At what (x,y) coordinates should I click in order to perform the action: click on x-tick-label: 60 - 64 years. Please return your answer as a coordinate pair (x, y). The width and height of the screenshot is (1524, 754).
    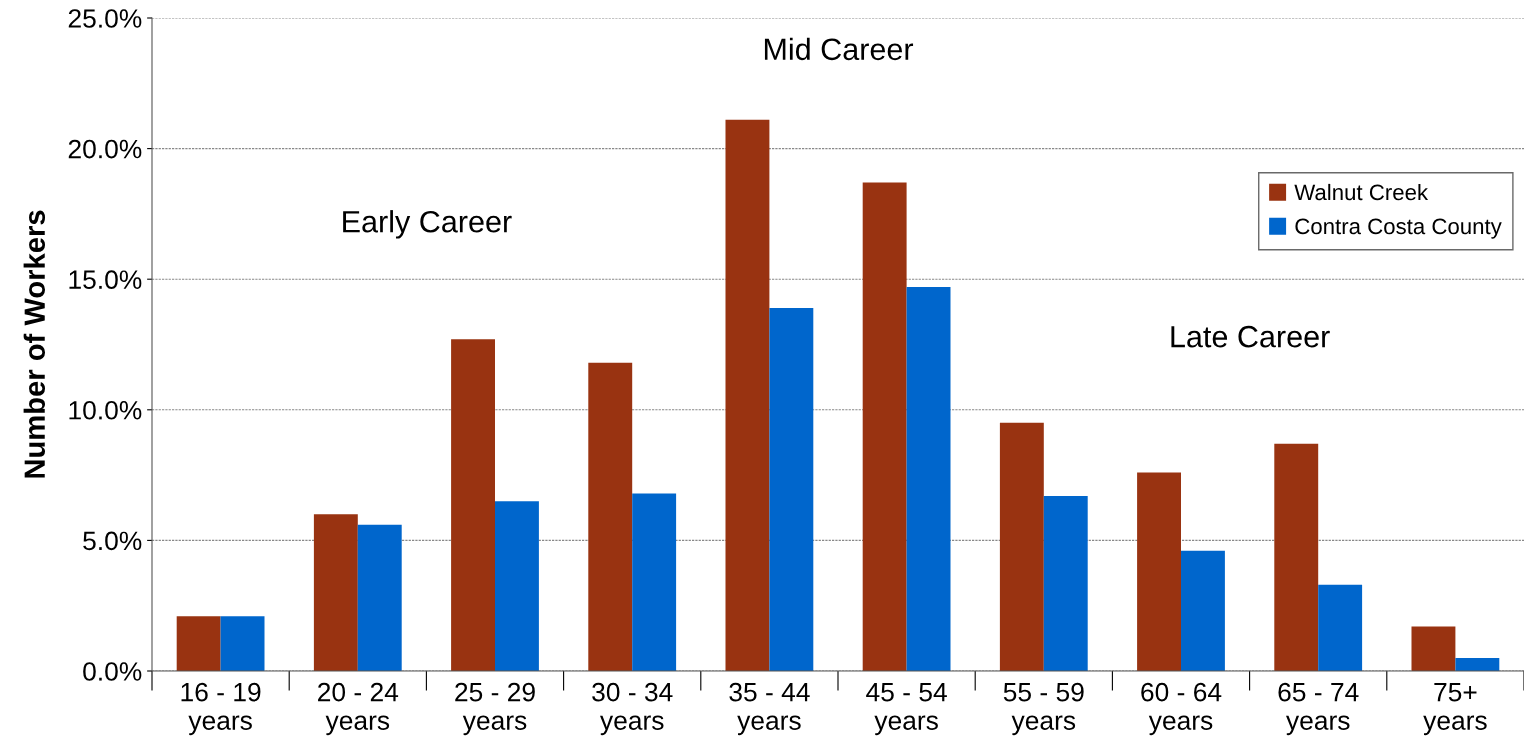
    Looking at the image, I should click on (1181, 709).